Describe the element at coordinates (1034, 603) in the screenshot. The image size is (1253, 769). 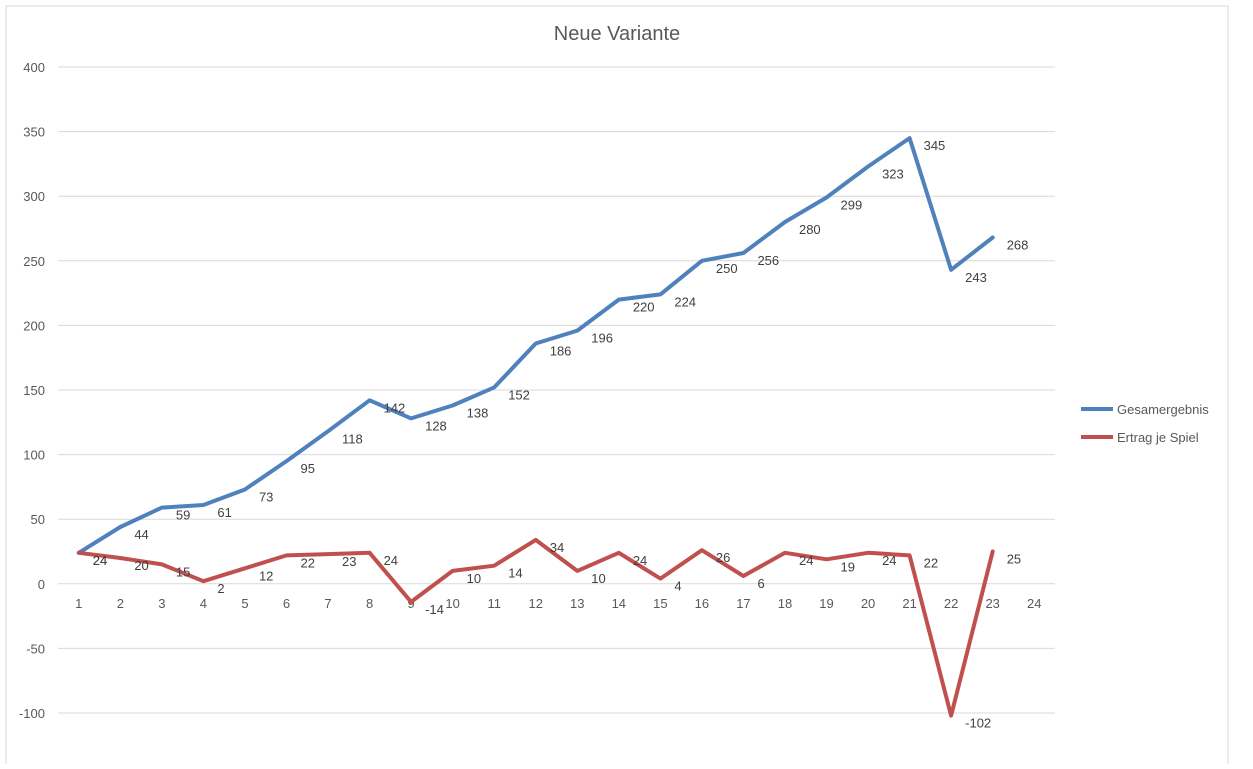
I see `x-tick-label: 24` at that location.